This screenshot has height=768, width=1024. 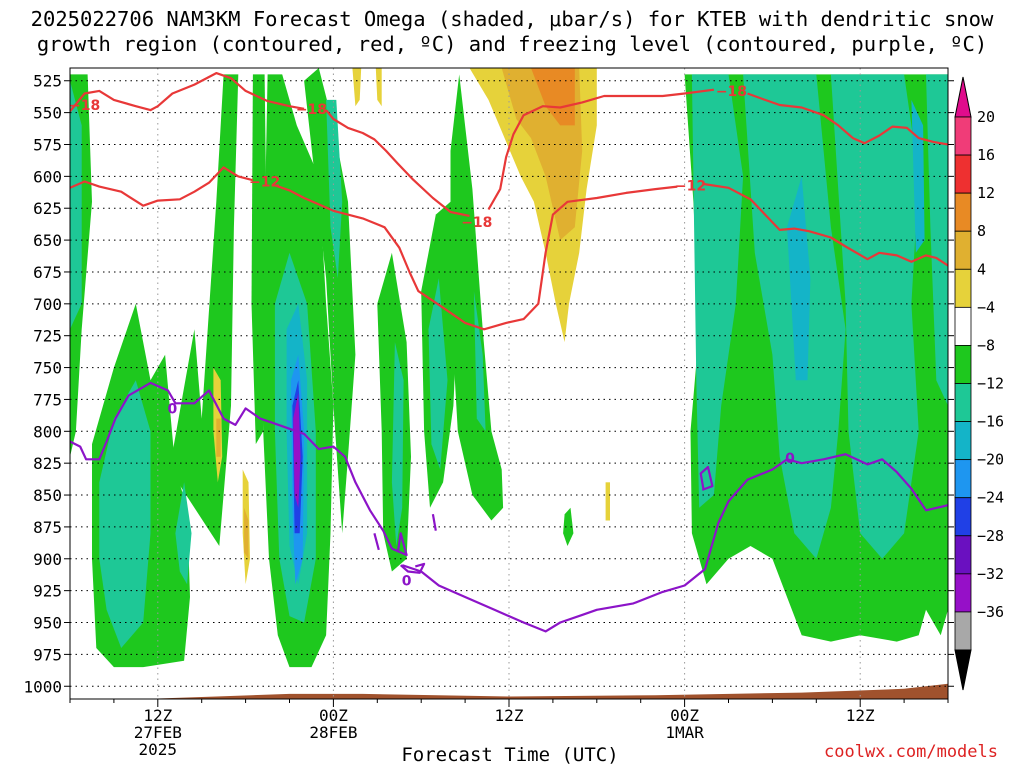 I want to click on colorbar-label-0: 20, so click(x=986, y=117).